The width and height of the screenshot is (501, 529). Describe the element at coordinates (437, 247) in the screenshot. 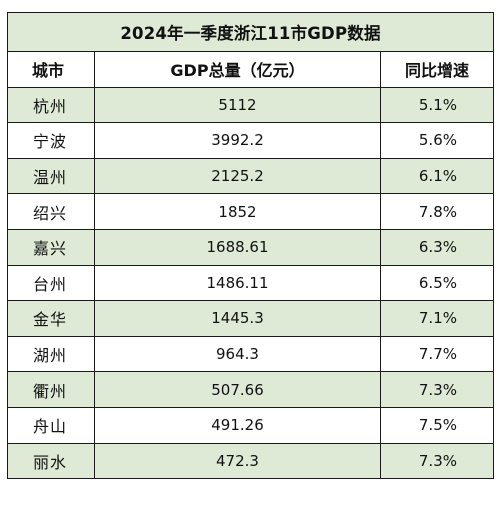

I see `growth-cell: 6.3%` at that location.